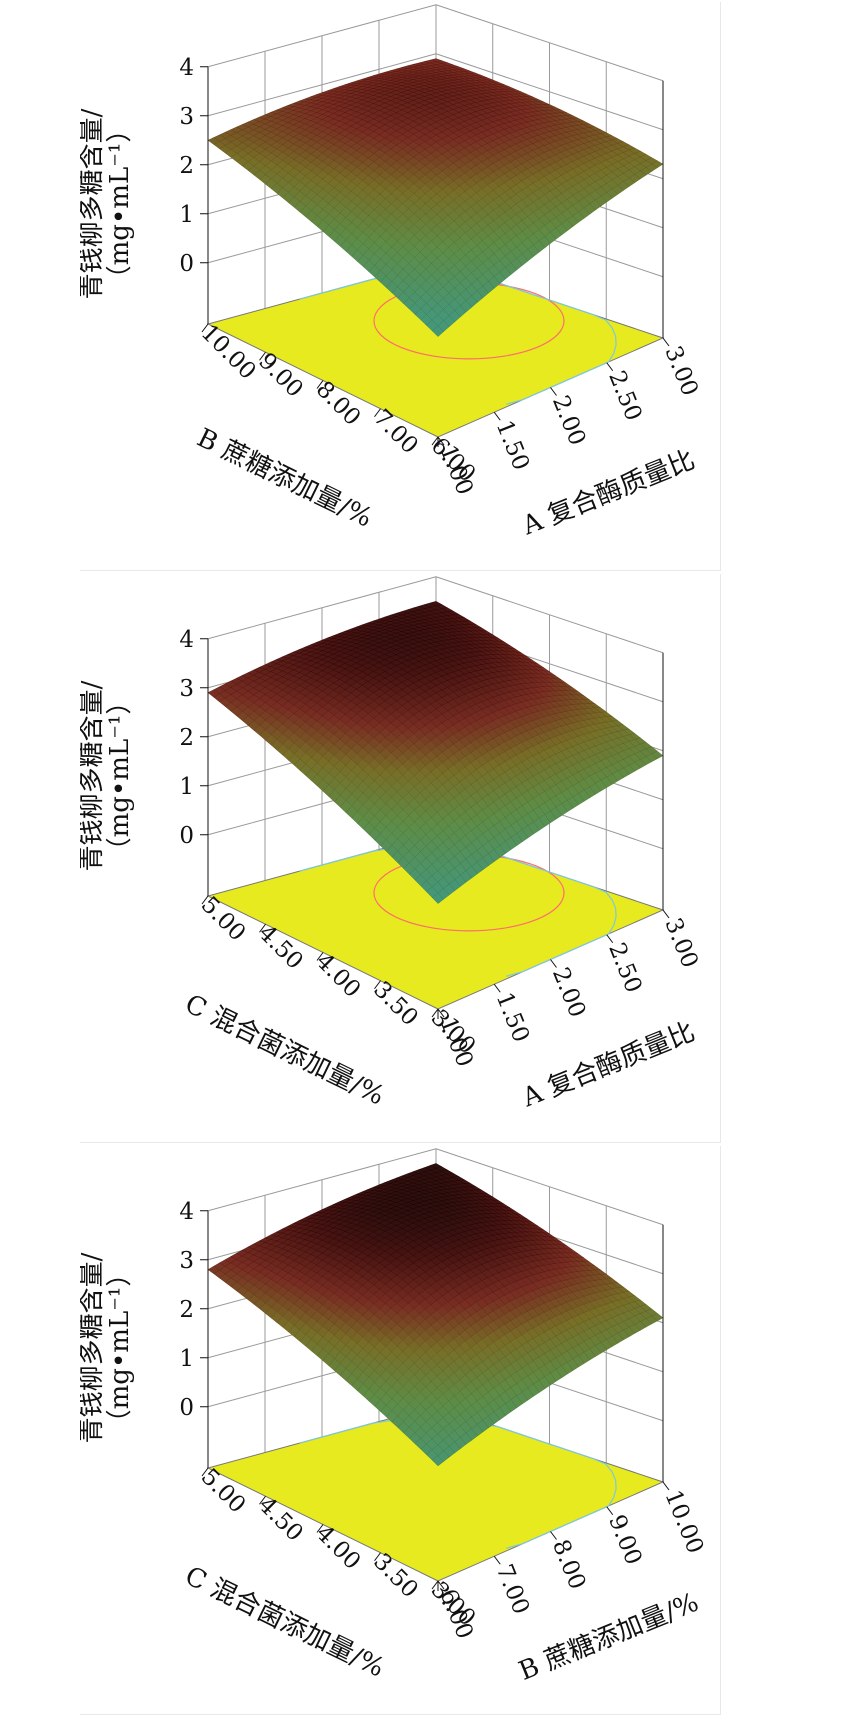 This screenshot has width=859, height=1715. I want to click on p1-z-tick-label: 3, so click(186, 117).